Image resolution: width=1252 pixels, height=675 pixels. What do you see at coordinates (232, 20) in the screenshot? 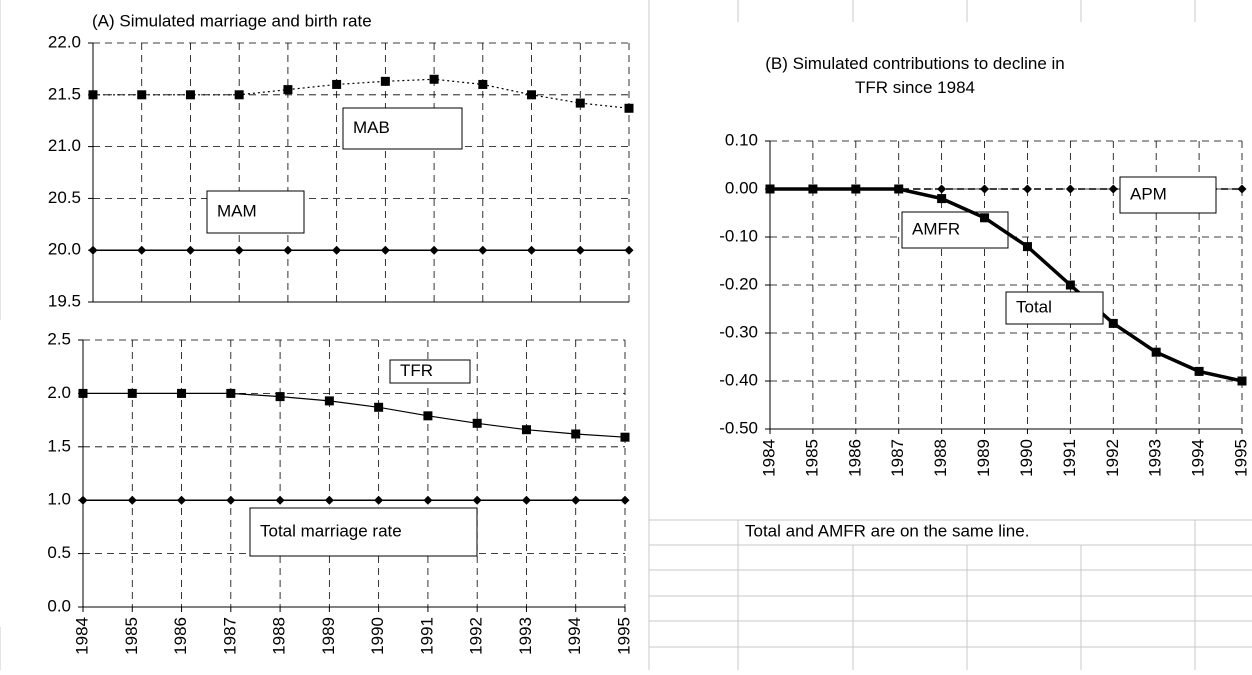
I see `chart-title: (A) Simulated marriage and birth rate` at bounding box center [232, 20].